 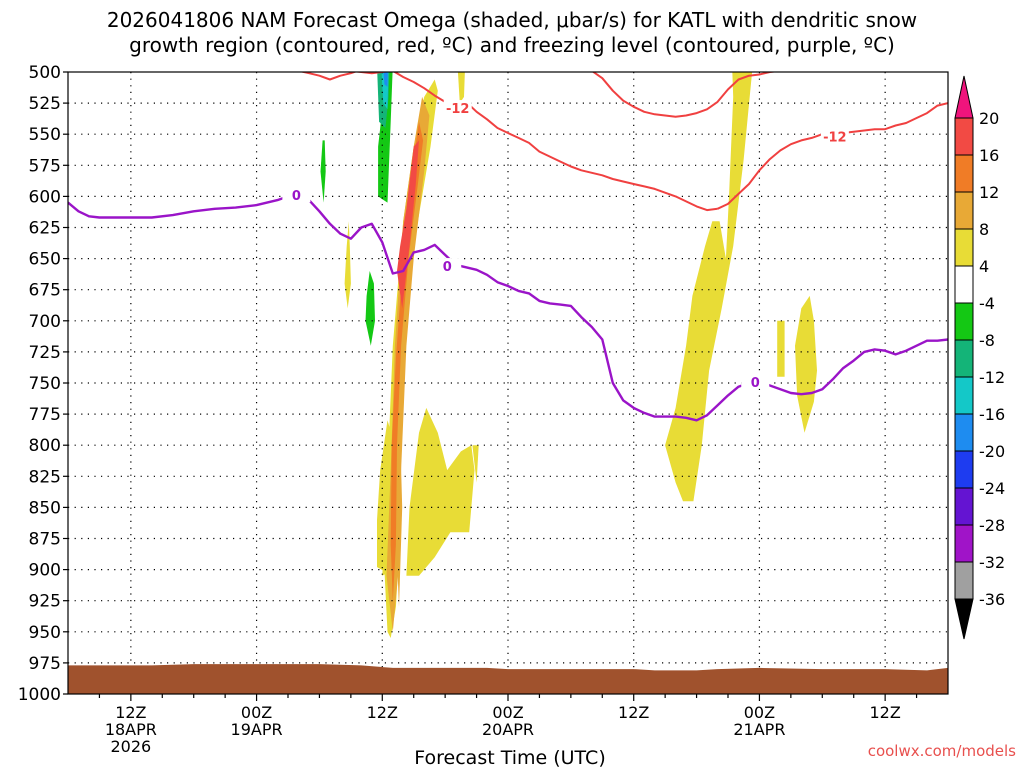 I want to click on x-tick-label-5-0: 00Z, so click(x=759, y=712).